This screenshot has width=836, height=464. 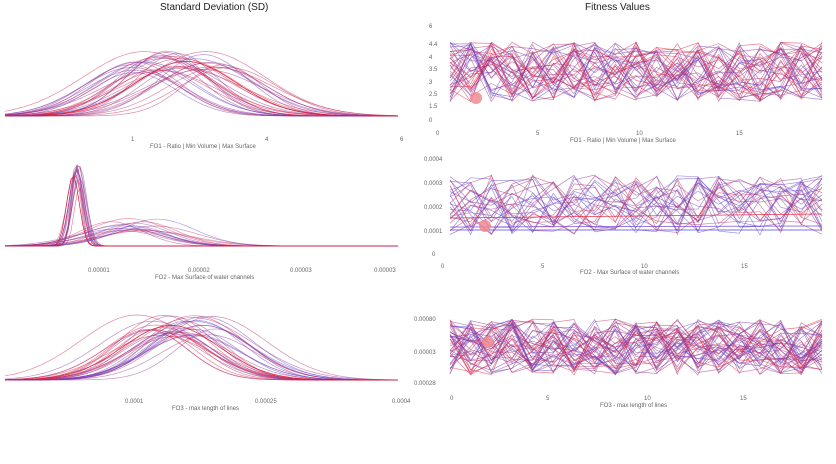 What do you see at coordinates (425, 320) in the screenshot?
I see `fv3-ytick: 0.00080` at bounding box center [425, 320].